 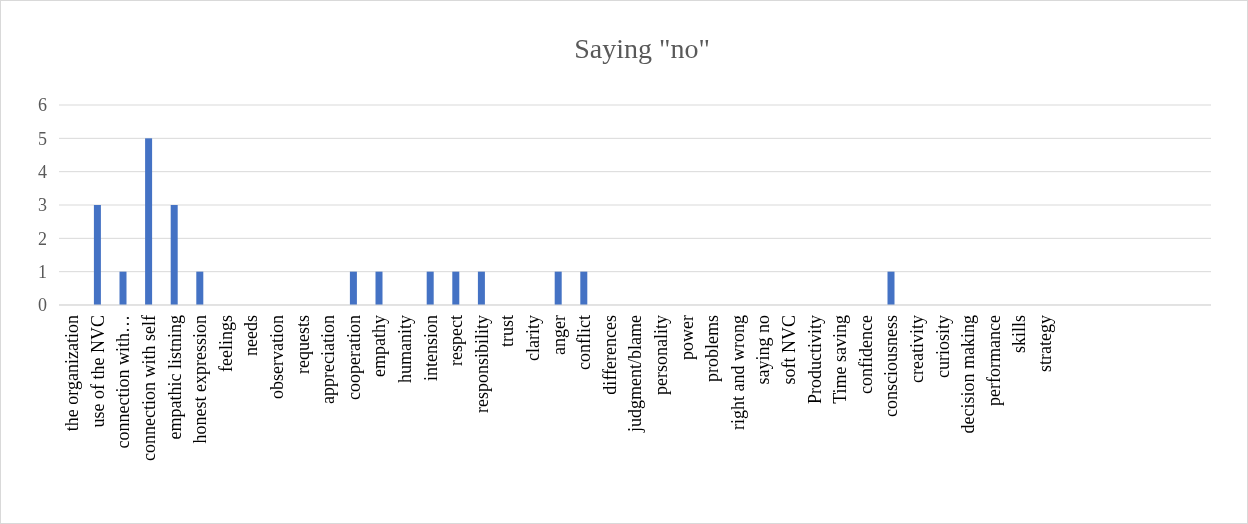 What do you see at coordinates (404, 349) in the screenshot?
I see `x-tick-label: humanity` at bounding box center [404, 349].